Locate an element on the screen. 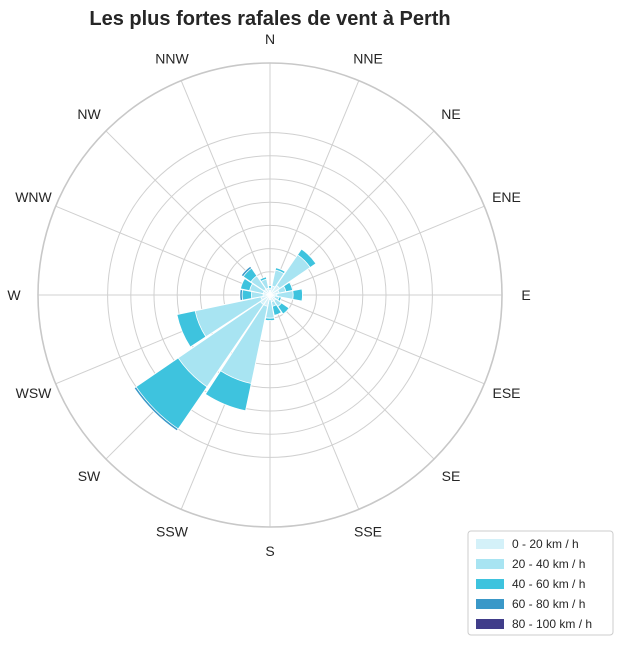 The width and height of the screenshot is (620, 645). direction-label-SW: SW is located at coordinates (89, 476).